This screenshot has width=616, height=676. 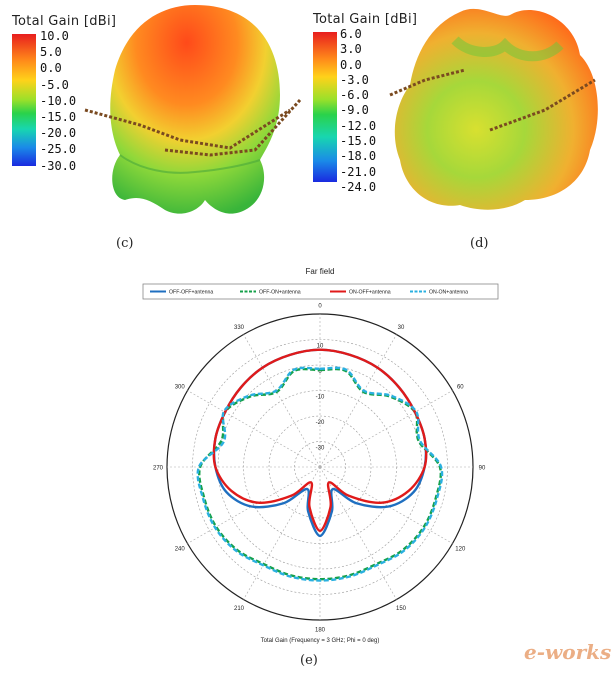 What do you see at coordinates (354, 79) in the screenshot?
I see `cb-tick: -3.0` at bounding box center [354, 79].